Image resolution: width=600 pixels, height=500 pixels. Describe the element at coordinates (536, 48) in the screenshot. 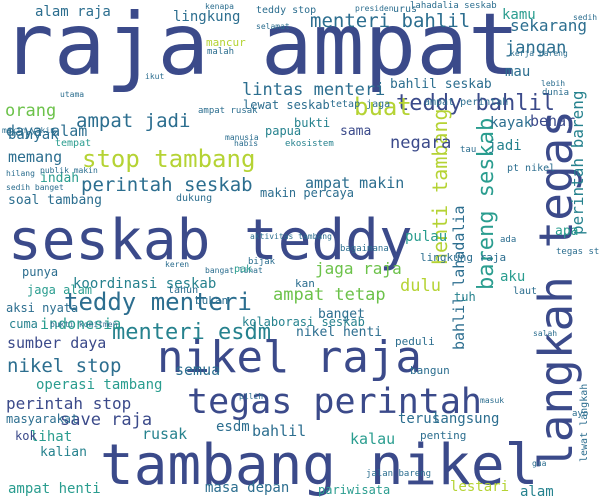

I see `word-jangan: jangan` at that location.